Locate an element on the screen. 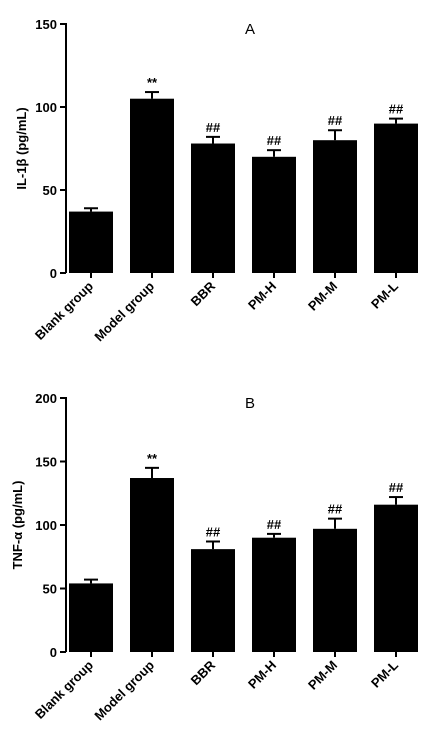 The height and width of the screenshot is (756, 442). x-tick-label-a-0: Blank group is located at coordinates (64, 310).